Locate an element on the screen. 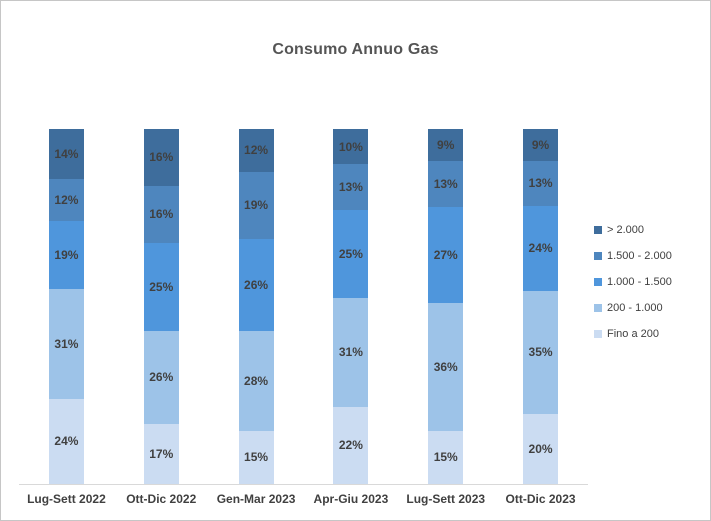 The width and height of the screenshot is (711, 521). legend-label: 1.000 - 1.500 is located at coordinates (639, 282).